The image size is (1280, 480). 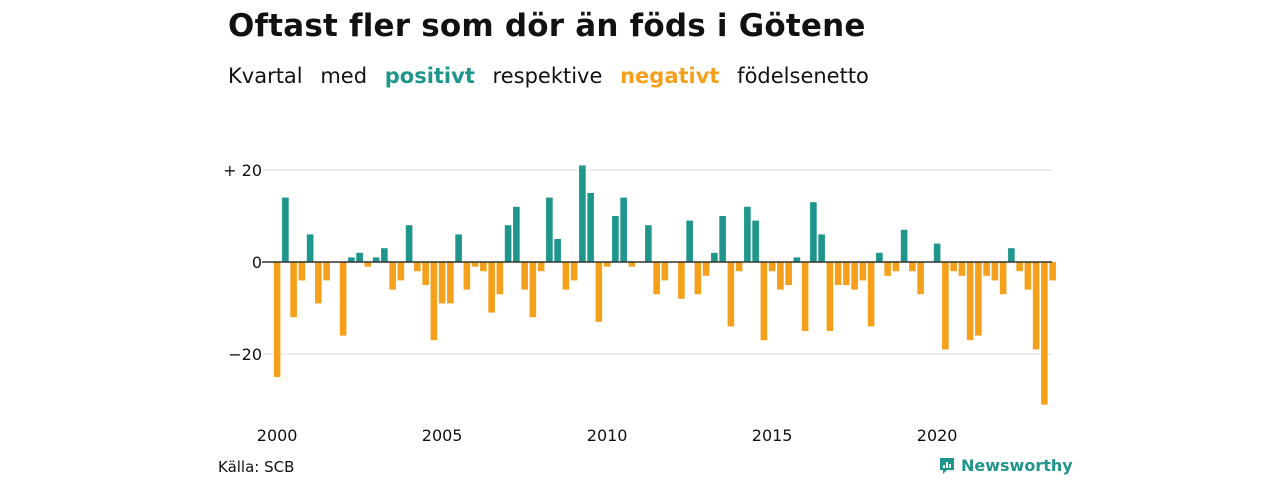 What do you see at coordinates (947, 465) in the screenshot?
I see `newsworthy-logo-icon` at bounding box center [947, 465].